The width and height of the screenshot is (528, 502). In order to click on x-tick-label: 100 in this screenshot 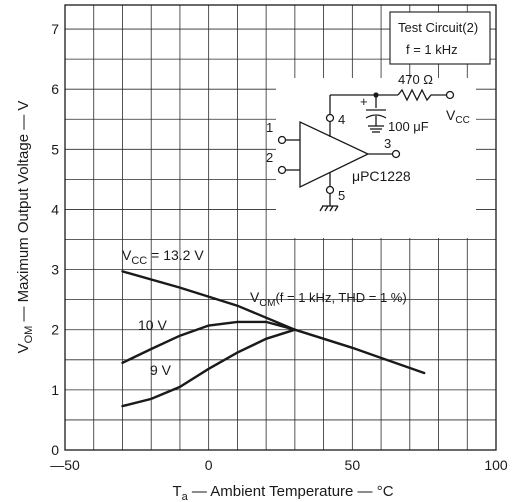, I will do `click(496, 465)`.